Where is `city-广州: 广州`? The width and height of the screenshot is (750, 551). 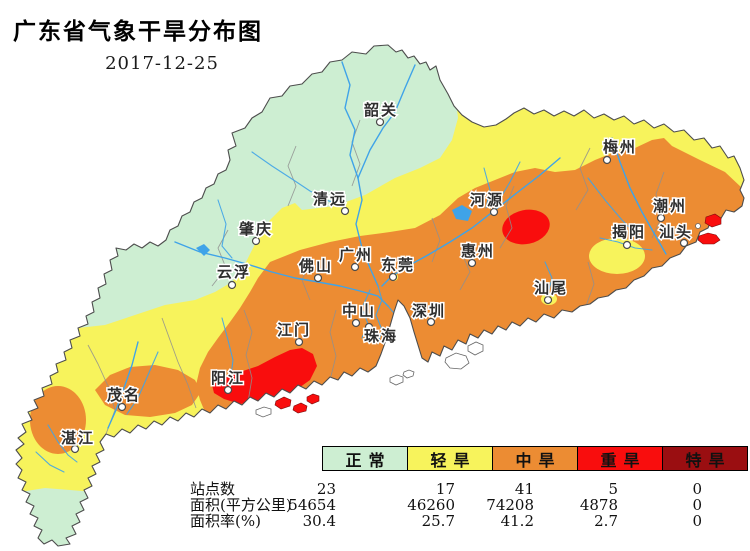
city-广州: 广州 is located at coordinates (355, 258).